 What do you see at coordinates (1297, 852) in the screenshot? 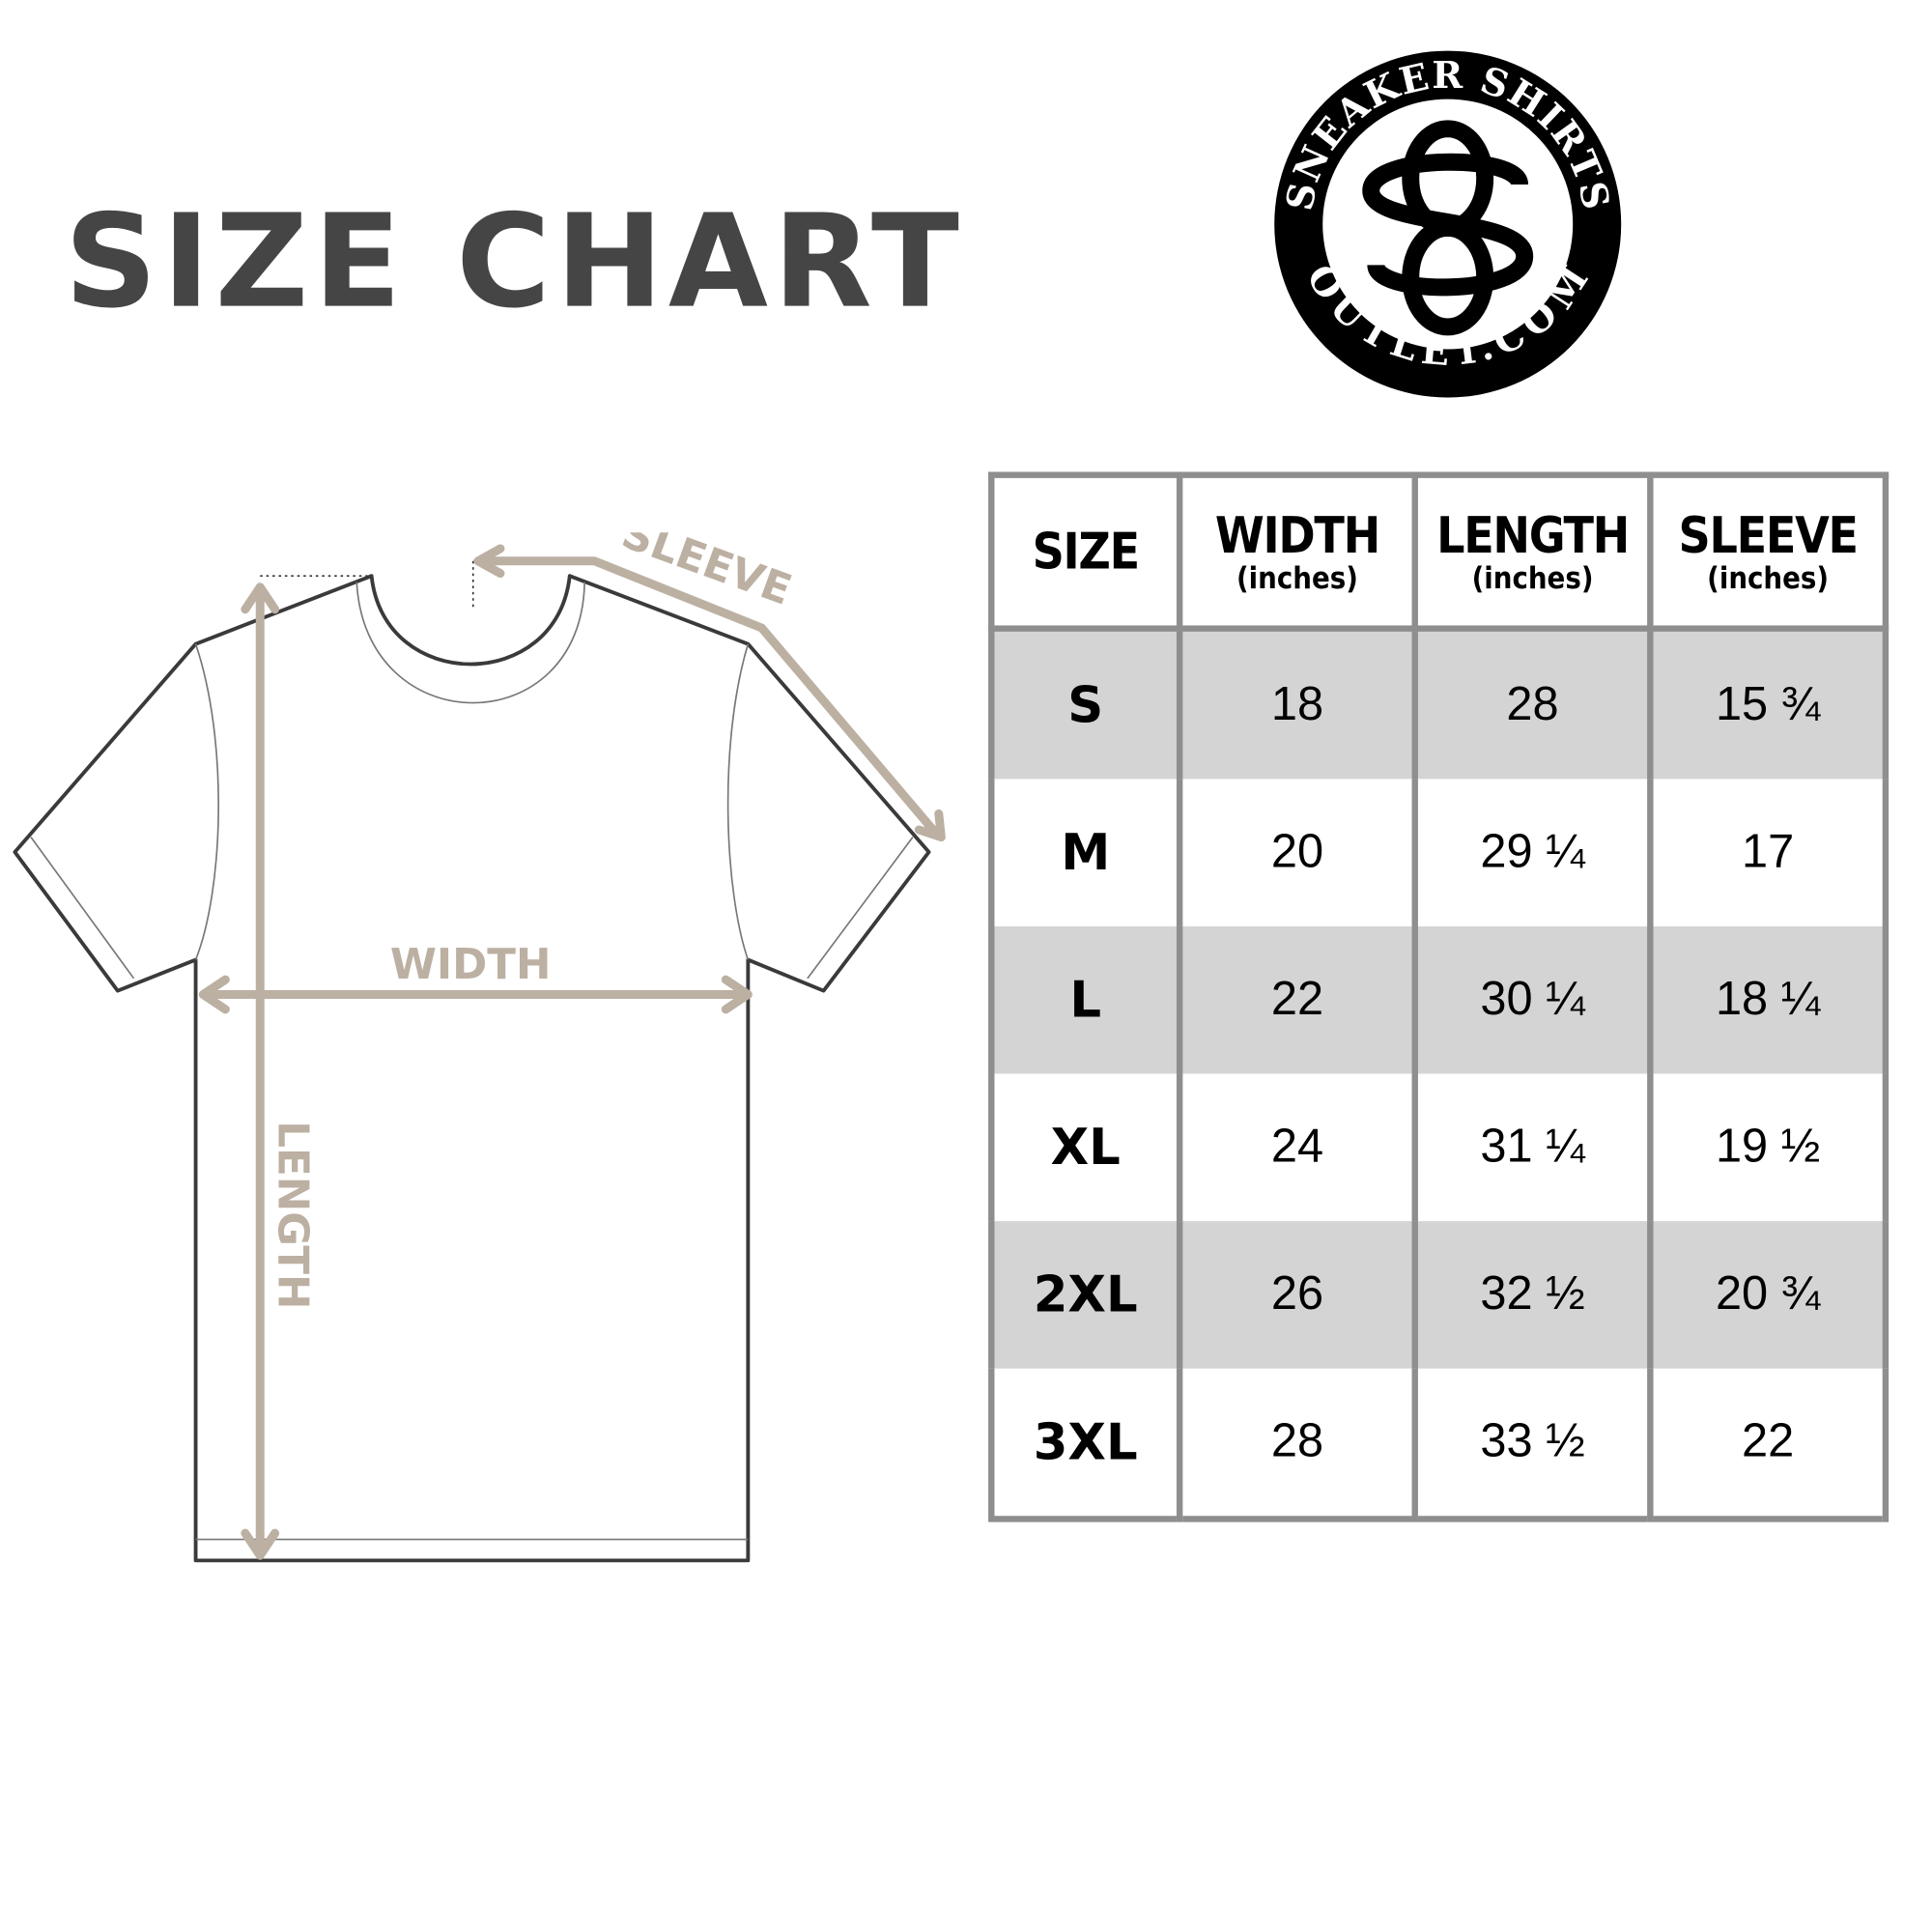
I see `cell-width: 20` at bounding box center [1297, 852].